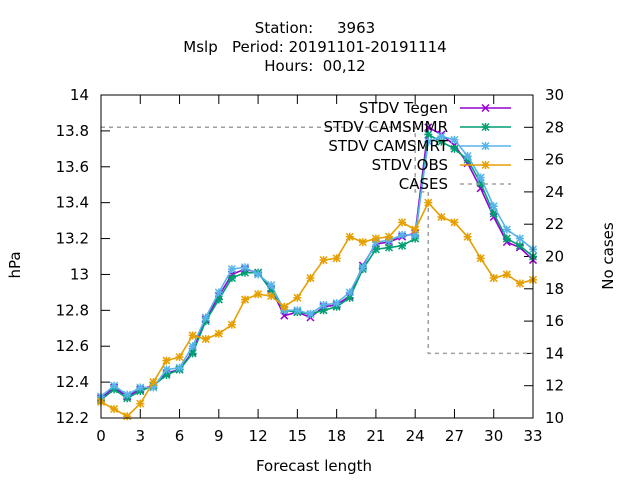 The image size is (640, 480). I want to click on y2-tick-label: 10, so click(554, 418).